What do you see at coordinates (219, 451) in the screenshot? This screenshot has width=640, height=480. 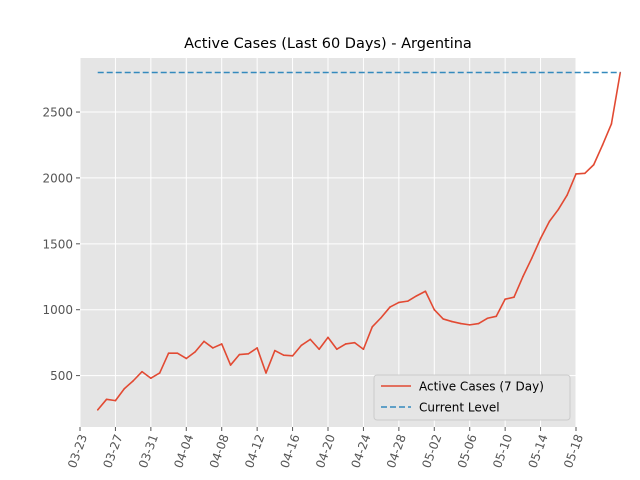 I see `x-tick-label: 04-08` at bounding box center [219, 451].